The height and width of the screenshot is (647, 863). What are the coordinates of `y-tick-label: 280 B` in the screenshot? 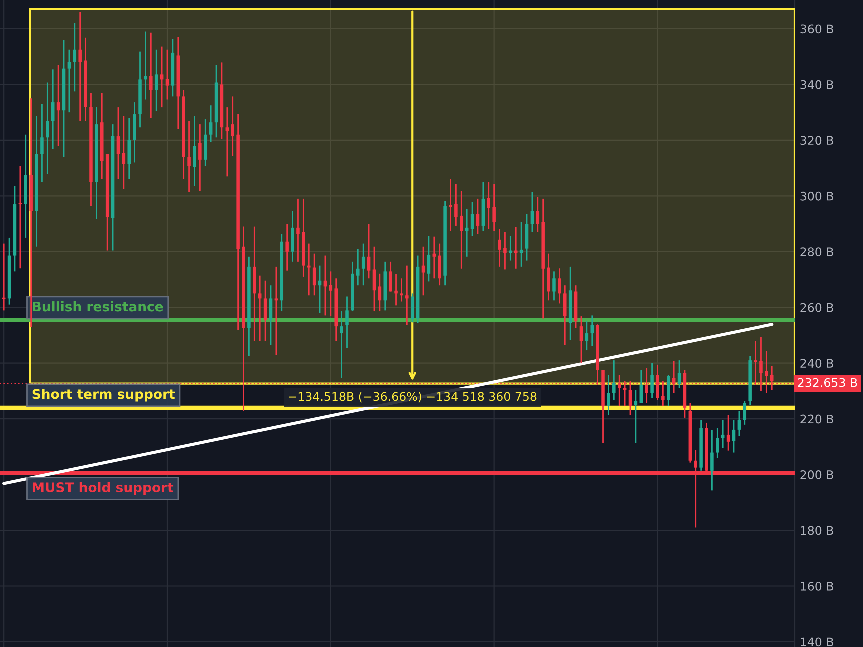 It's located at (817, 252).